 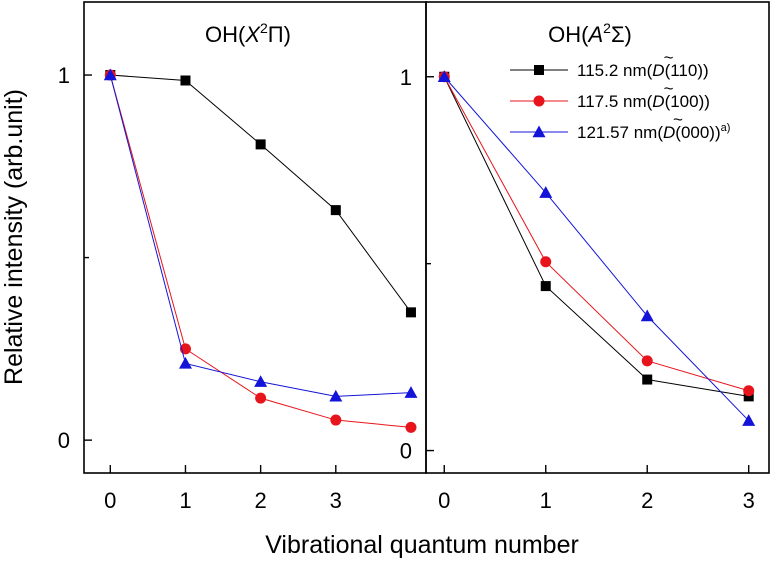 I want to click on right-x-tick-label: 3, so click(x=749, y=500).